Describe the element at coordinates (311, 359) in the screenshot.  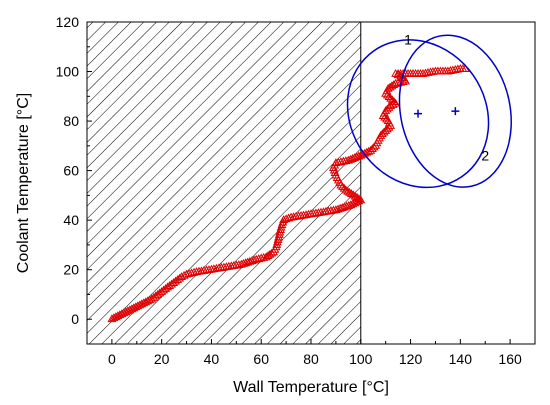
I see `x-tick-label: 80` at that location.